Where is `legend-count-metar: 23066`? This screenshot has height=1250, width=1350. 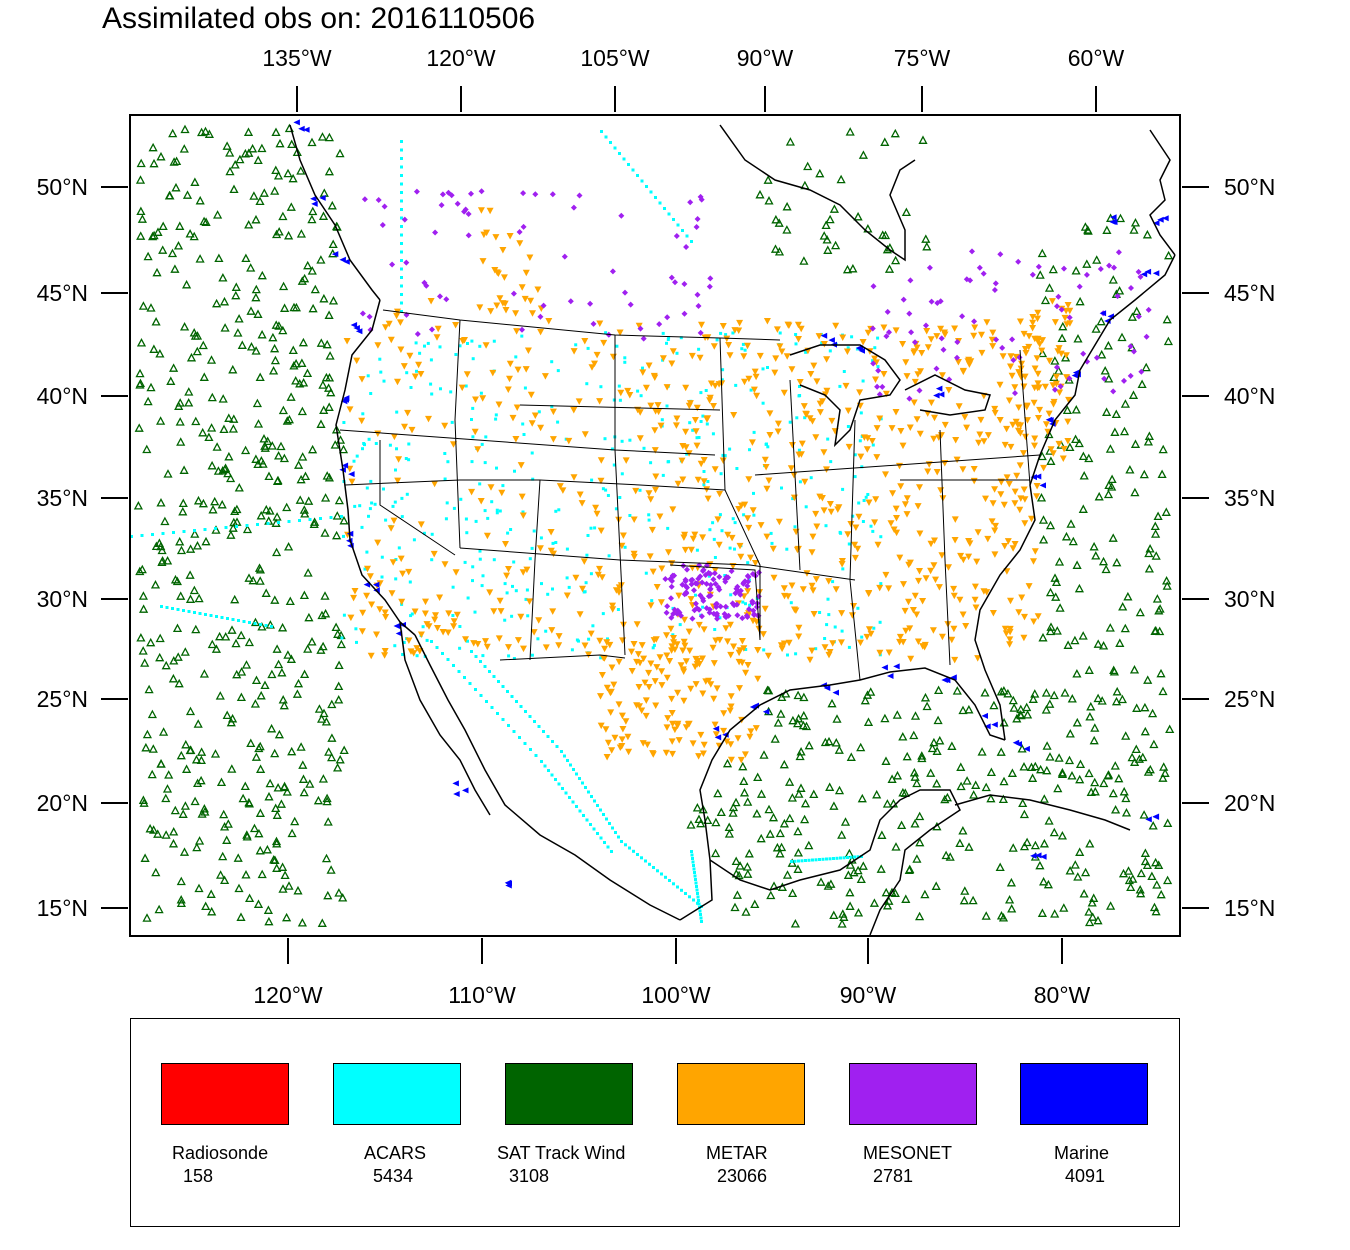 legend-count-metar: 23066 is located at coordinates (742, 1176).